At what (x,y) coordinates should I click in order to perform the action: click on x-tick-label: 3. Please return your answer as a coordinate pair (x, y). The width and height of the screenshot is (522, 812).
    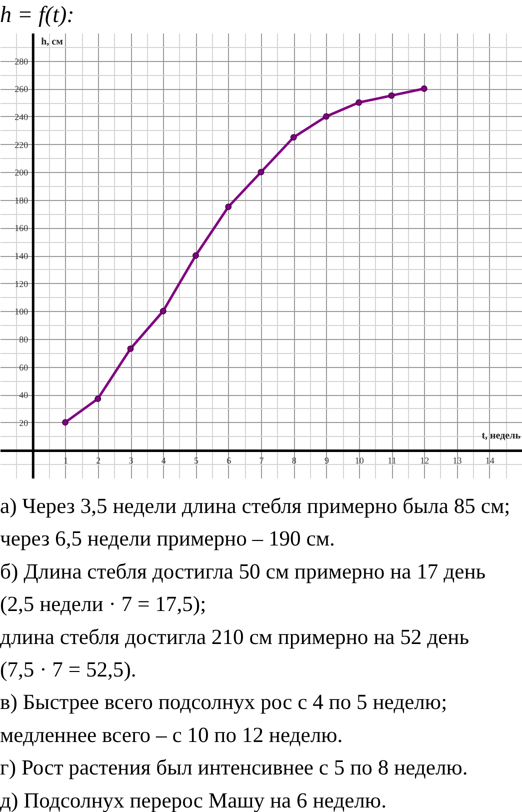
    Looking at the image, I should click on (131, 461).